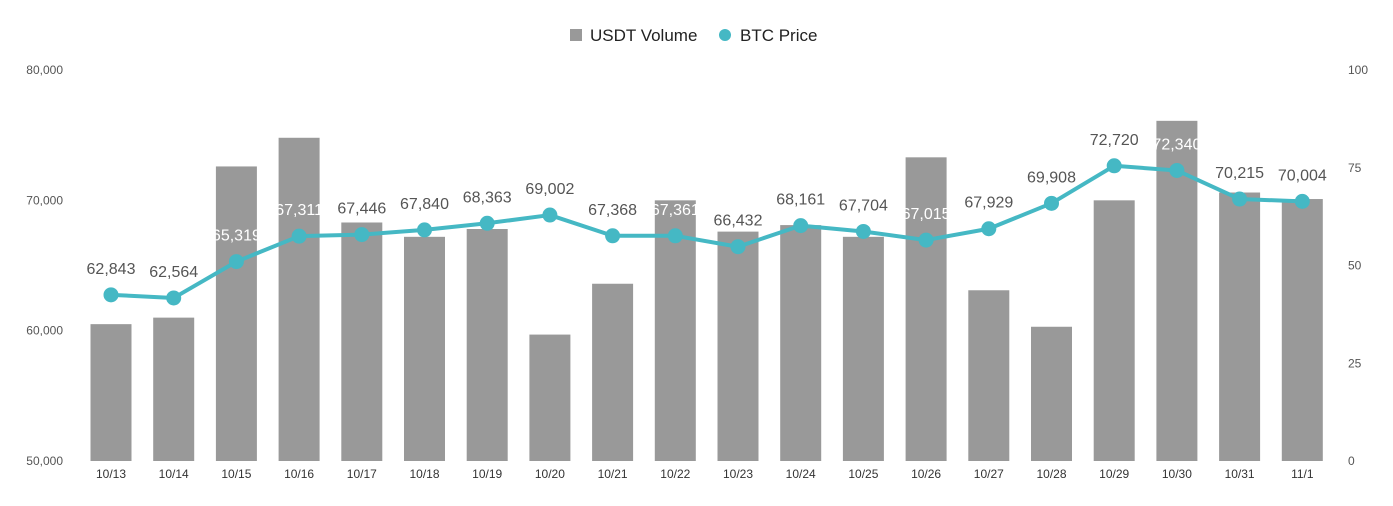 The height and width of the screenshot is (506, 1393). I want to click on data-label-btc-price: 72,340, so click(1176, 144).